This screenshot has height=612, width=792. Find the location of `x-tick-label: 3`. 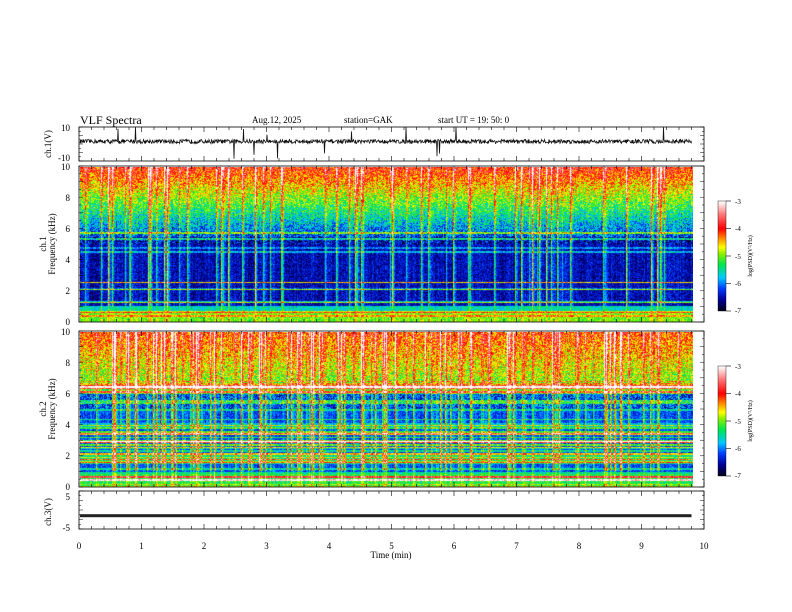

x-tick-label: 3 is located at coordinates (266, 546).